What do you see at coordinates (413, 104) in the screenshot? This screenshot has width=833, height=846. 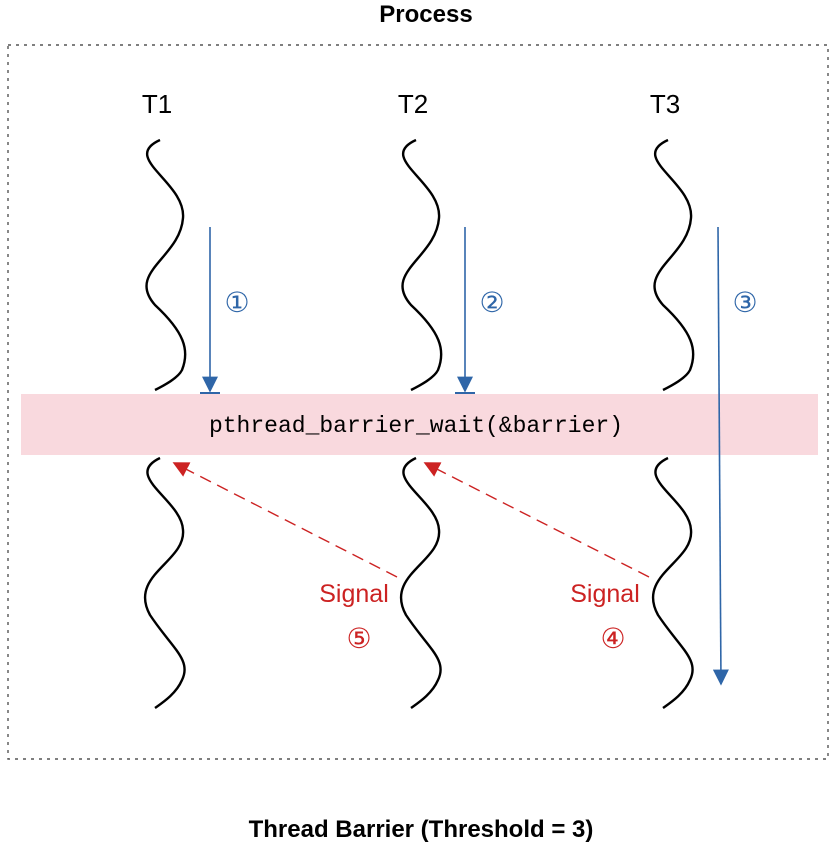 I see `thread-label-t2: T2` at bounding box center [413, 104].